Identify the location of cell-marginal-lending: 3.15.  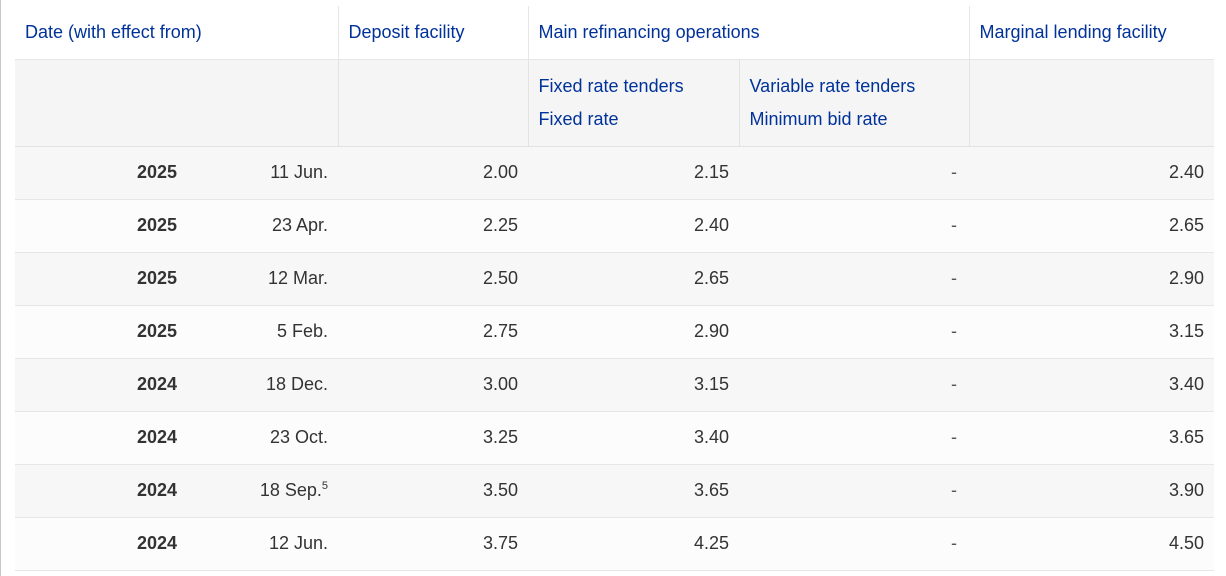
(1092, 331).